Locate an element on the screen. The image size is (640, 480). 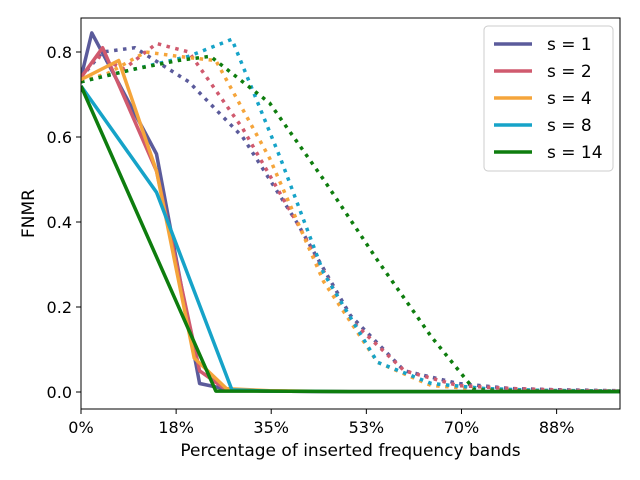
legend-label: s = 14 is located at coordinates (575, 153).